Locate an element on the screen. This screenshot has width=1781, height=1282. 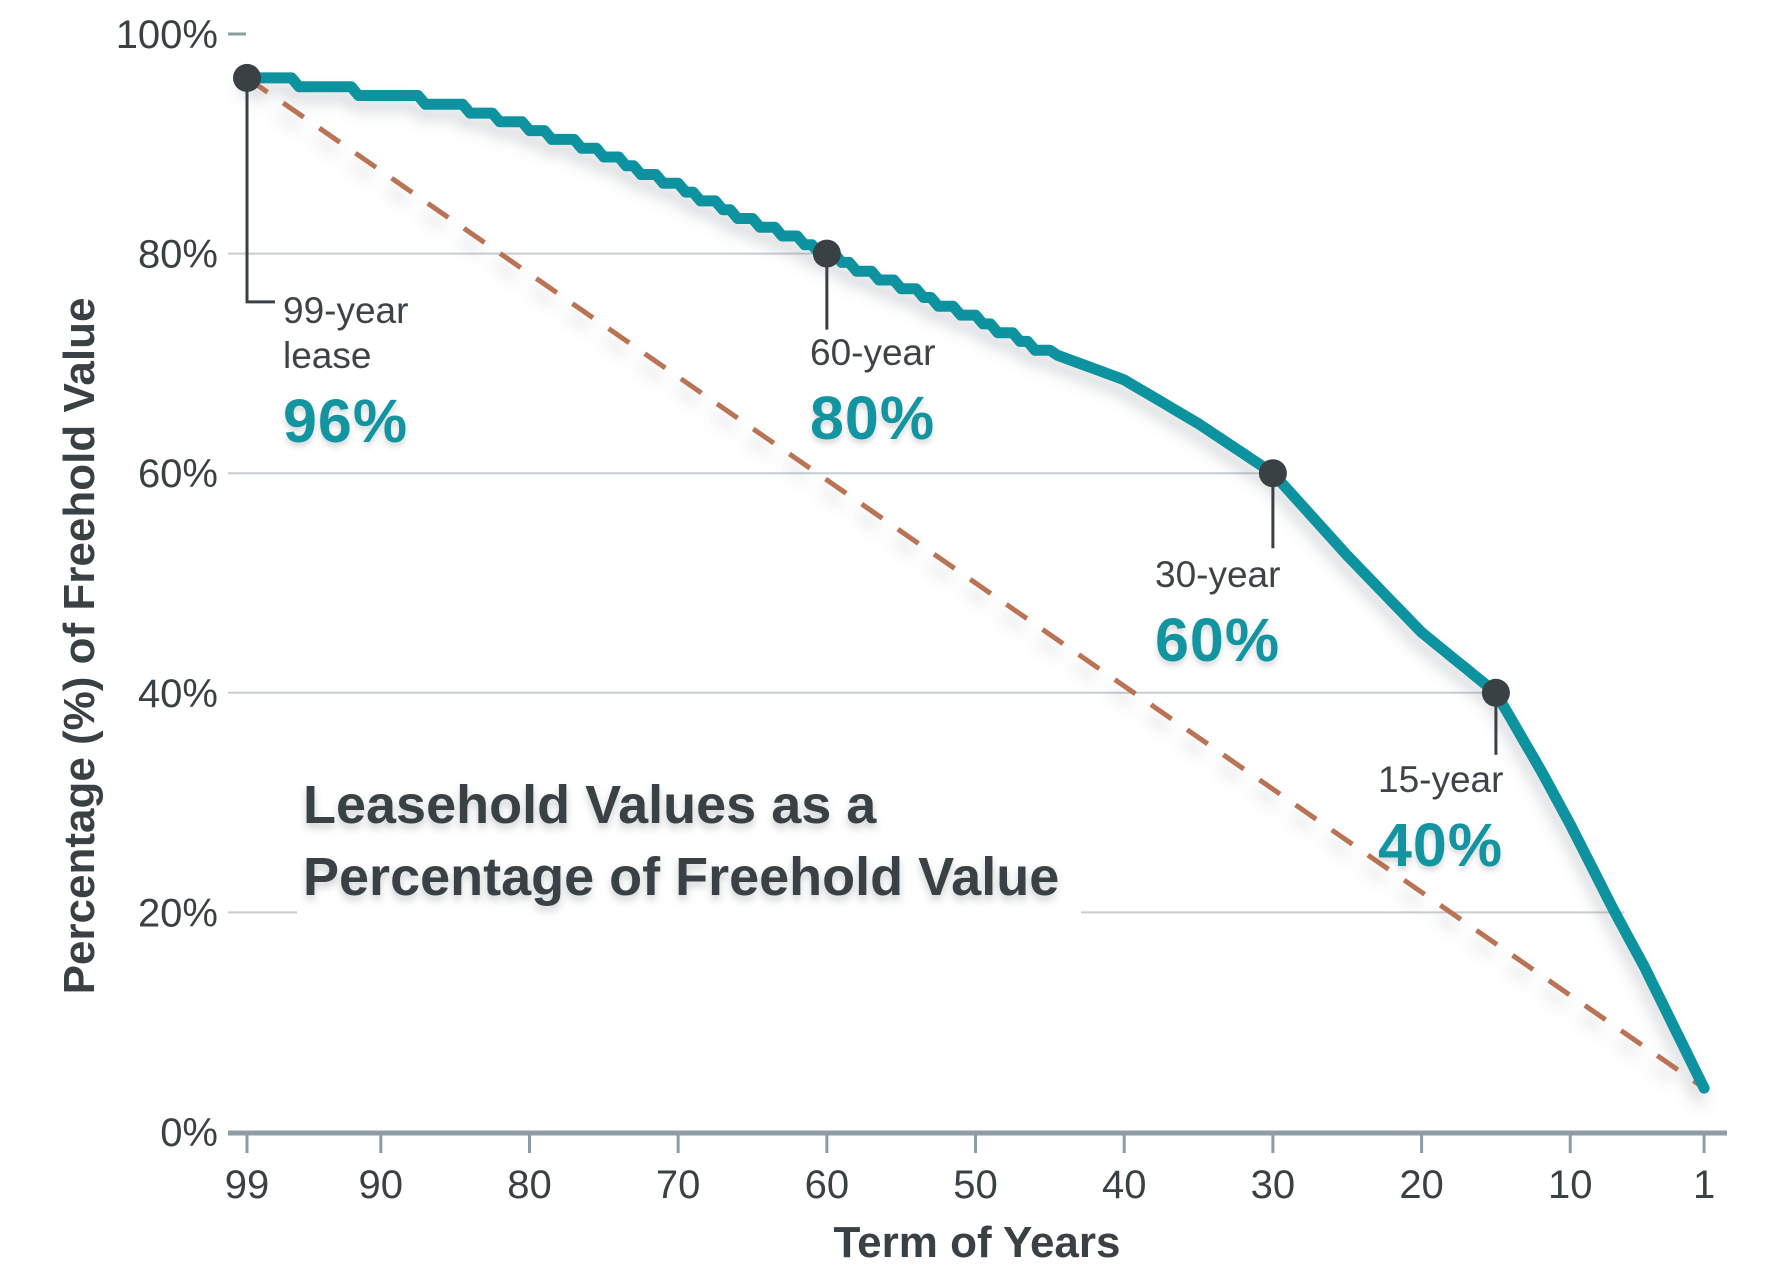
annotation-term-label: lease is located at coordinates (327, 355).